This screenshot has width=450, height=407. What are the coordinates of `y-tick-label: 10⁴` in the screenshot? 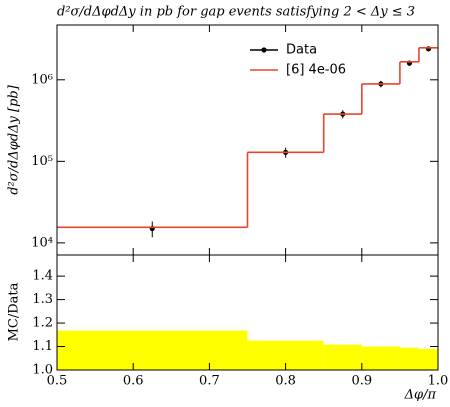 It's located at (42, 242).